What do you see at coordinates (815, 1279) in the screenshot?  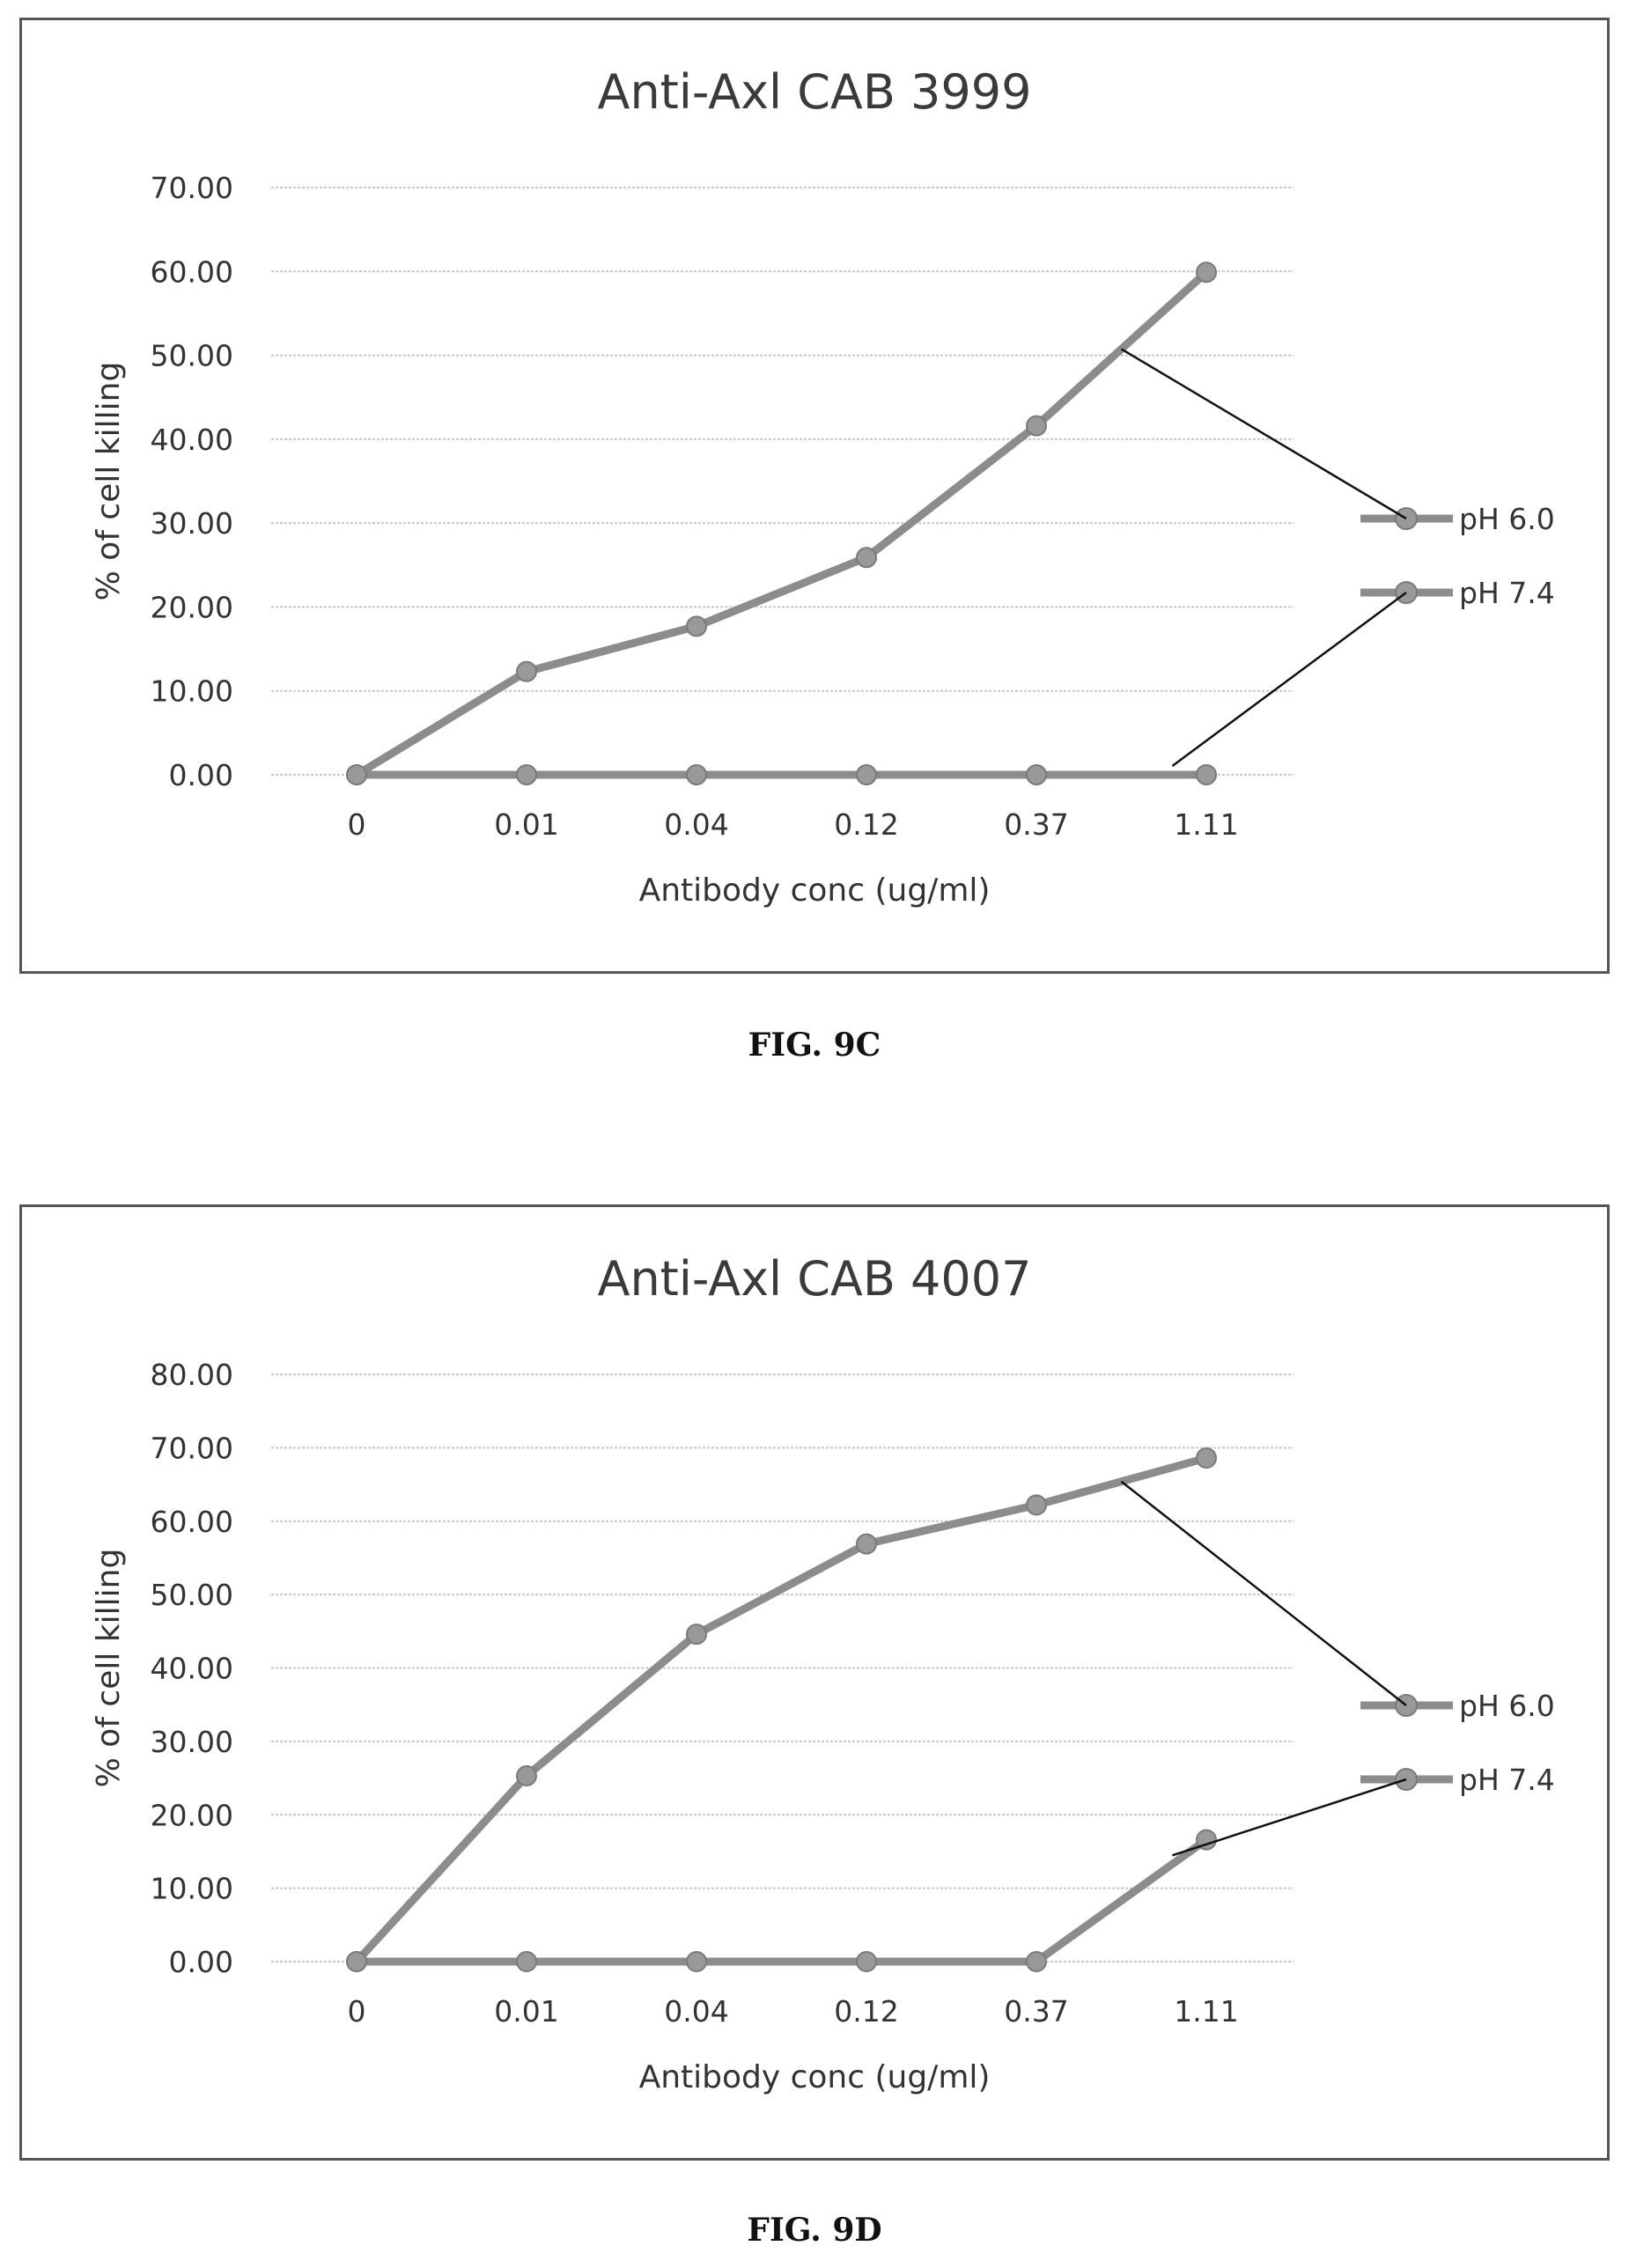 I see `chart-title: Anti-Axl CAB 4007` at bounding box center [815, 1279].